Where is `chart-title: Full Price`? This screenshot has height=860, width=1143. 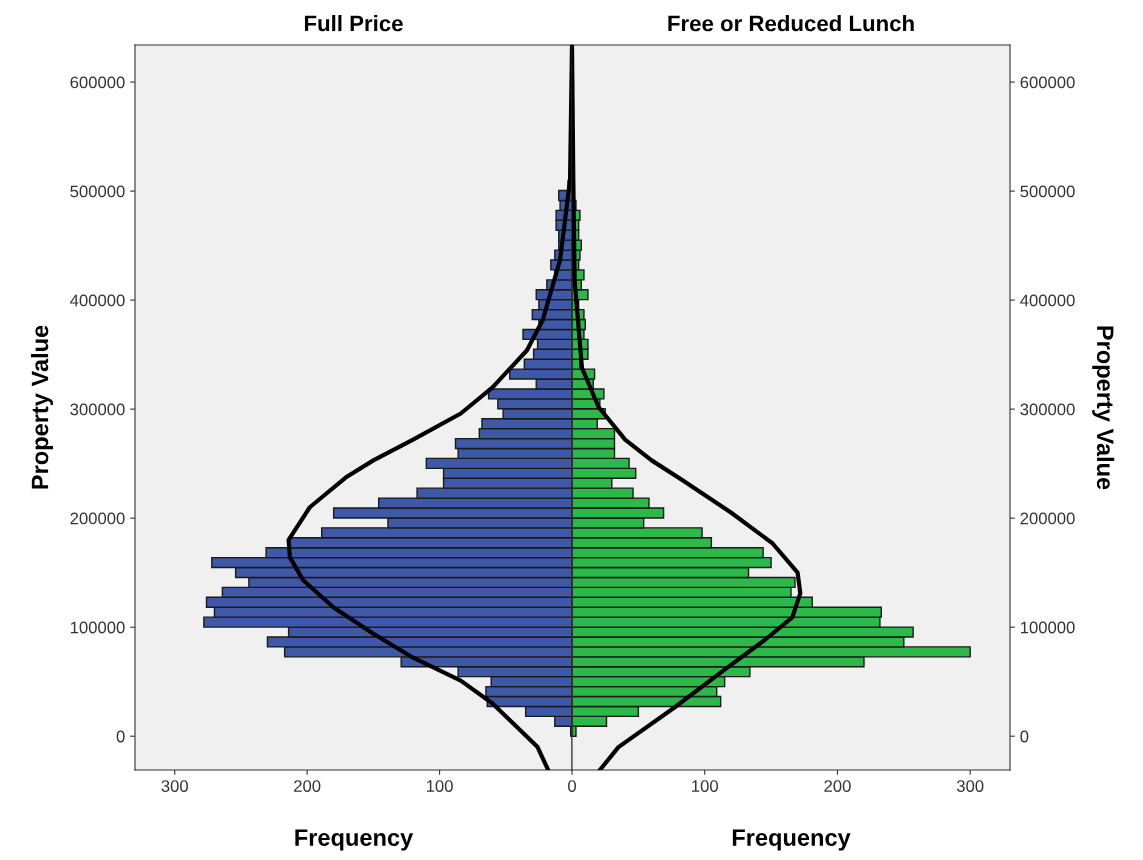
chart-title: Full Price is located at coordinates (353, 23).